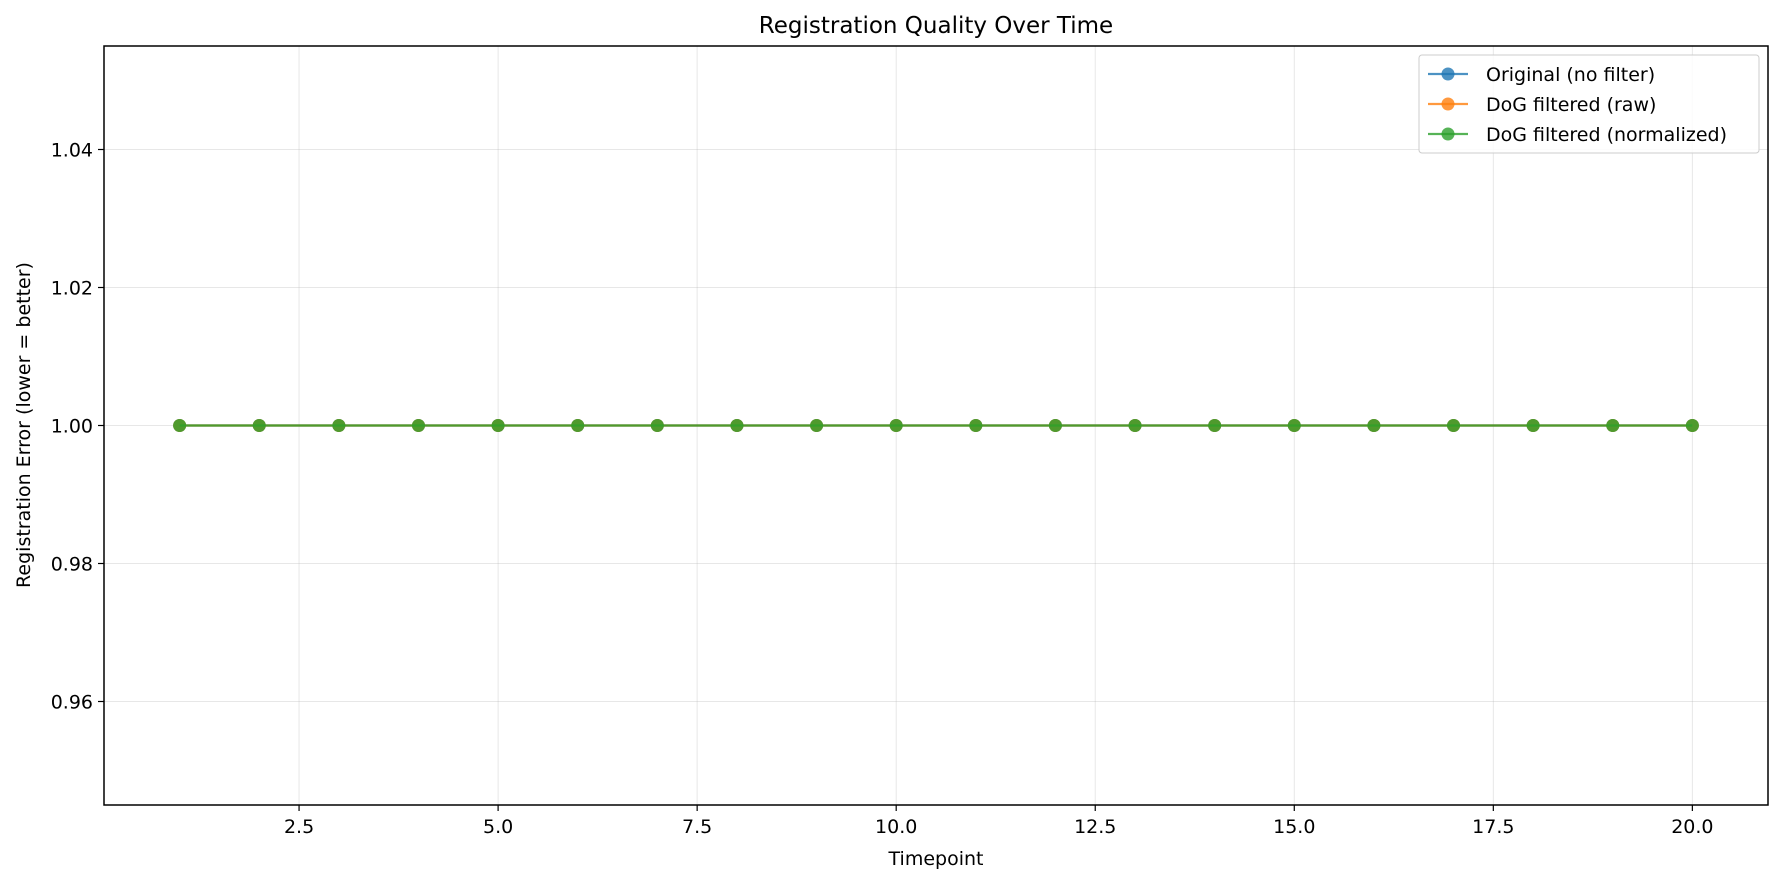  What do you see at coordinates (72, 703) in the screenshot?
I see `y-tick-label: 0.96` at bounding box center [72, 703].